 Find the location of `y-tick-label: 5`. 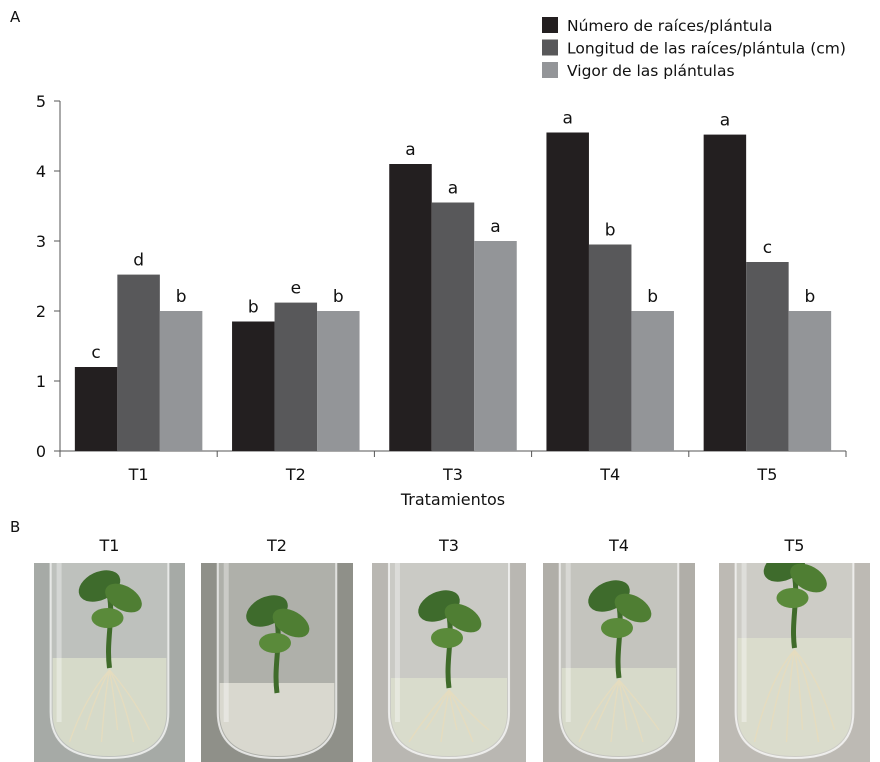

y-tick-label: 5 is located at coordinates (41, 101).